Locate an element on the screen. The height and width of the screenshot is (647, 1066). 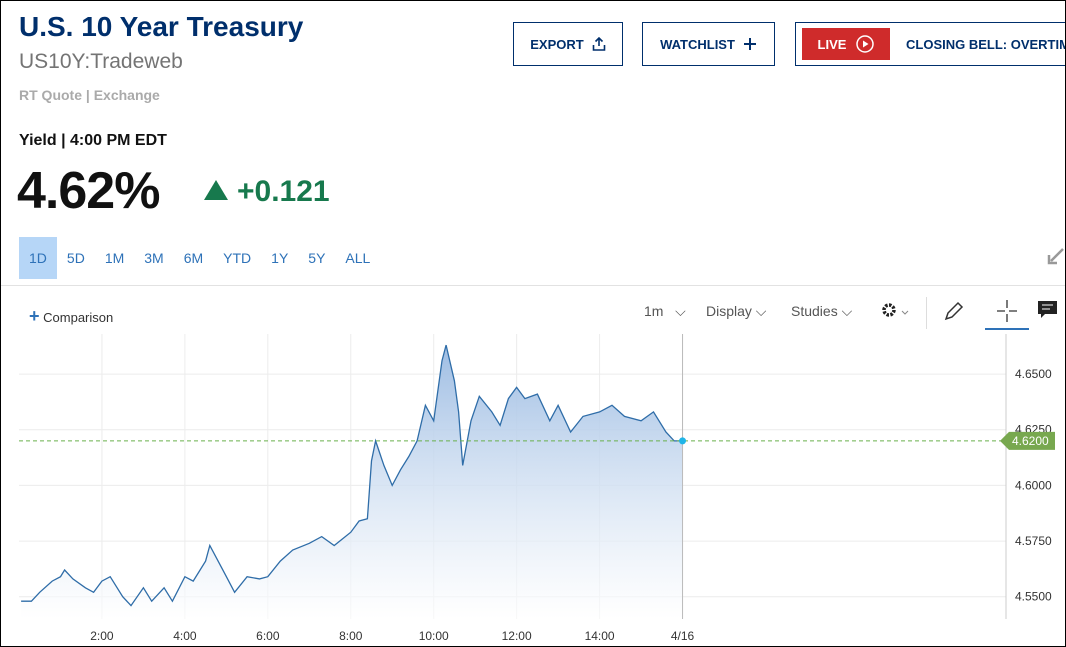
export-button: EXPORT is located at coordinates (568, 44).